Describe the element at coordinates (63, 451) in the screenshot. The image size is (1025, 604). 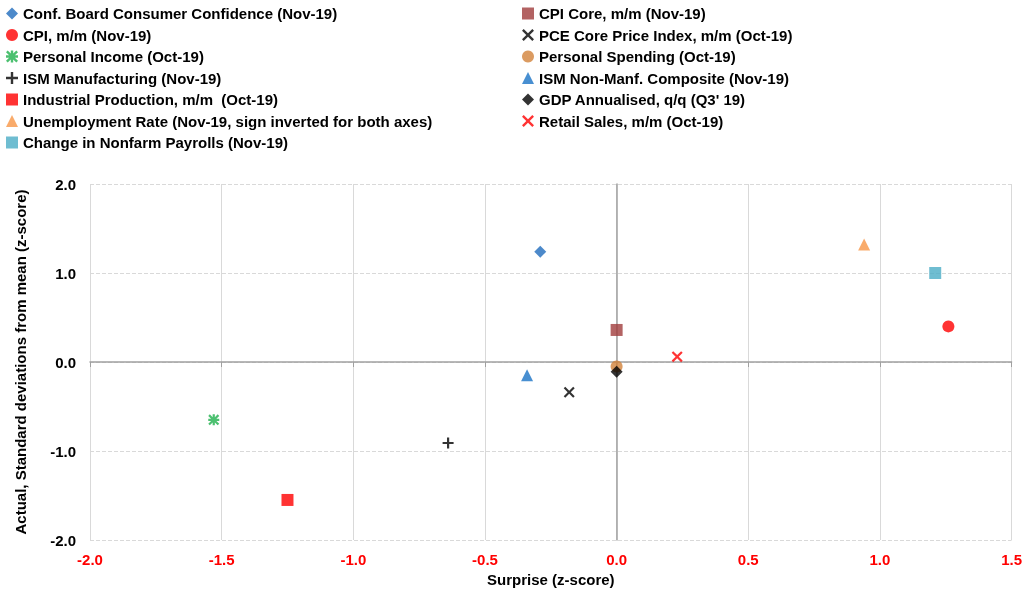
I see `y-tick-label: -1.0` at that location.